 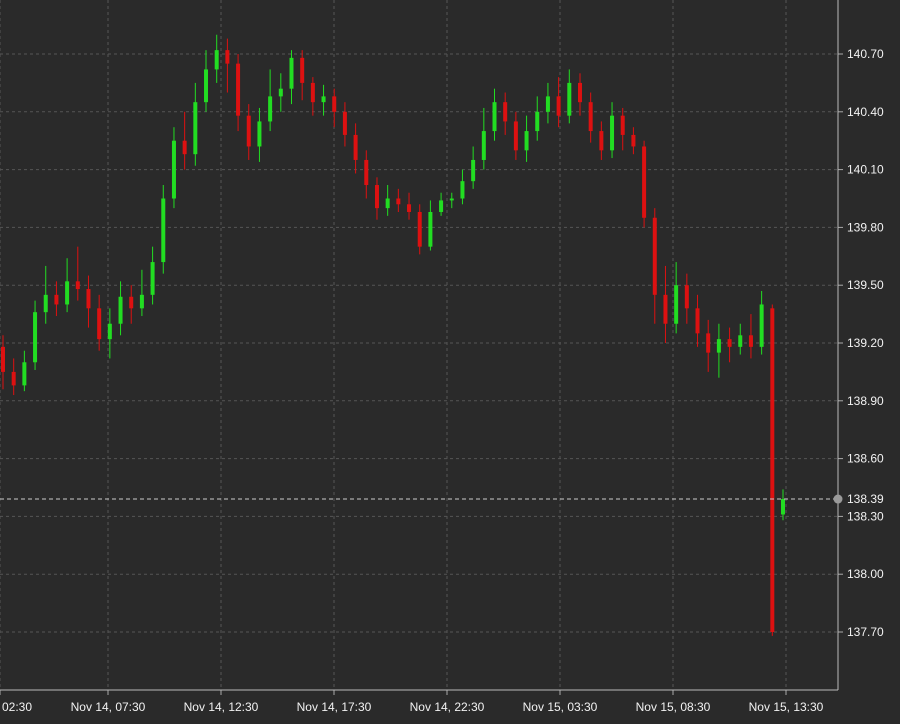 I want to click on x-tick-label: Nov 15, 13:30, so click(x=786, y=707).